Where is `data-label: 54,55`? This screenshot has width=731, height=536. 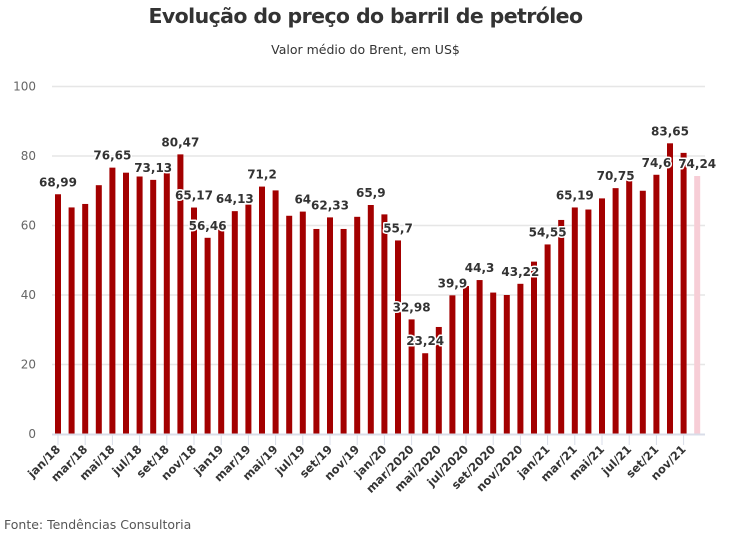
data-label: 54,55 is located at coordinates (548, 232).